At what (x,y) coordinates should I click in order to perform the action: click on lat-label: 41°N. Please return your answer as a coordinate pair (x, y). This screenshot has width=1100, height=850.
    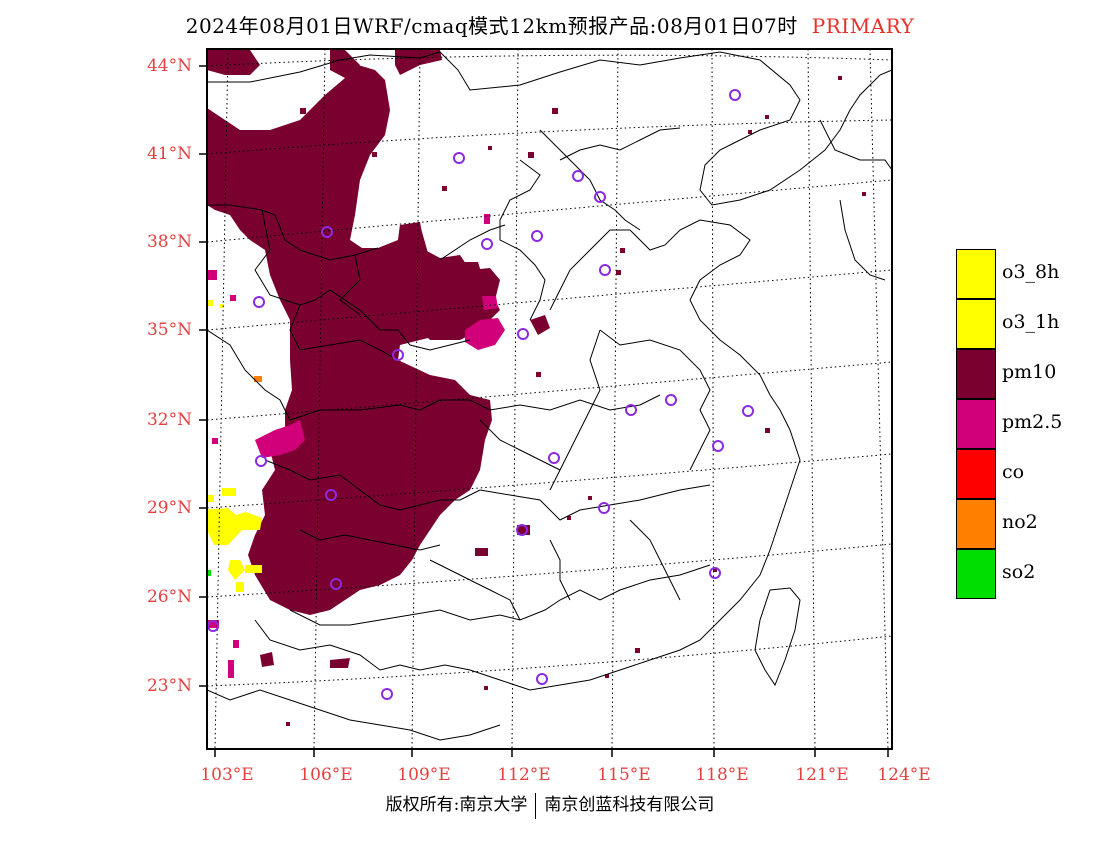
    Looking at the image, I should click on (169, 154).